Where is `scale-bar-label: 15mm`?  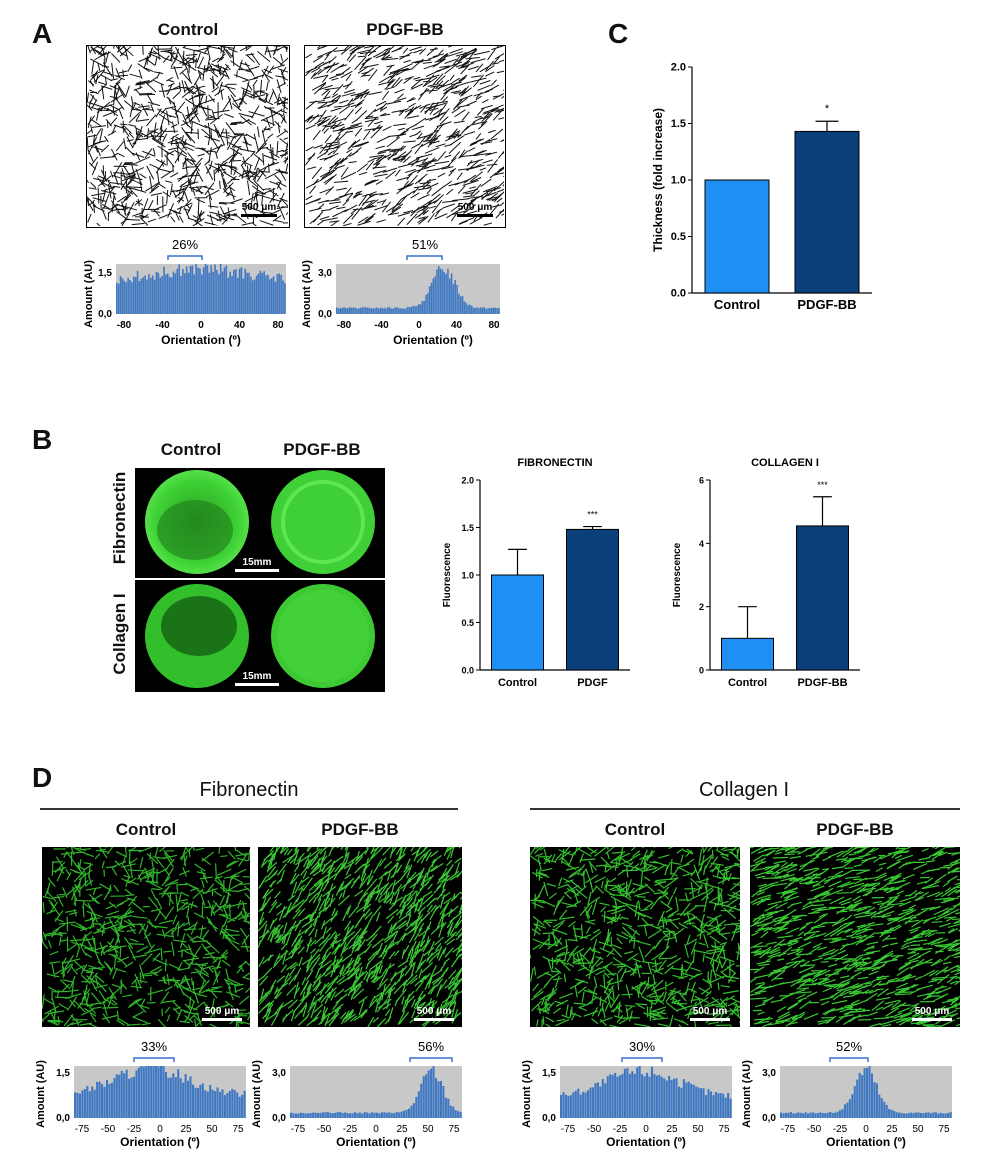 scale-bar-label: 15mm is located at coordinates (257, 676).